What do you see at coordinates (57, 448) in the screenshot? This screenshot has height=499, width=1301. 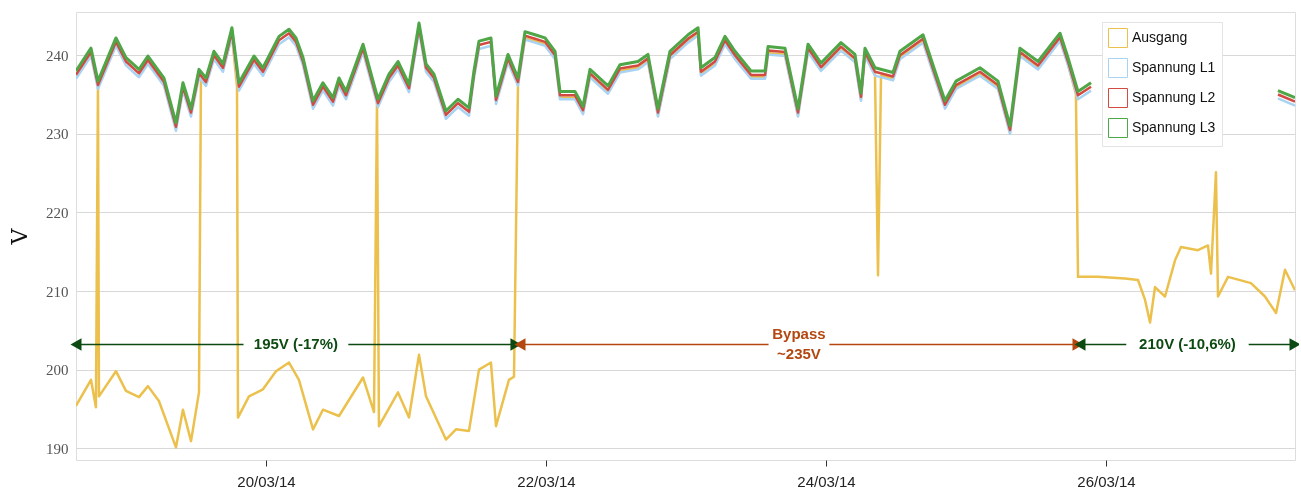 I see `y-tick-label: 190` at bounding box center [57, 448].